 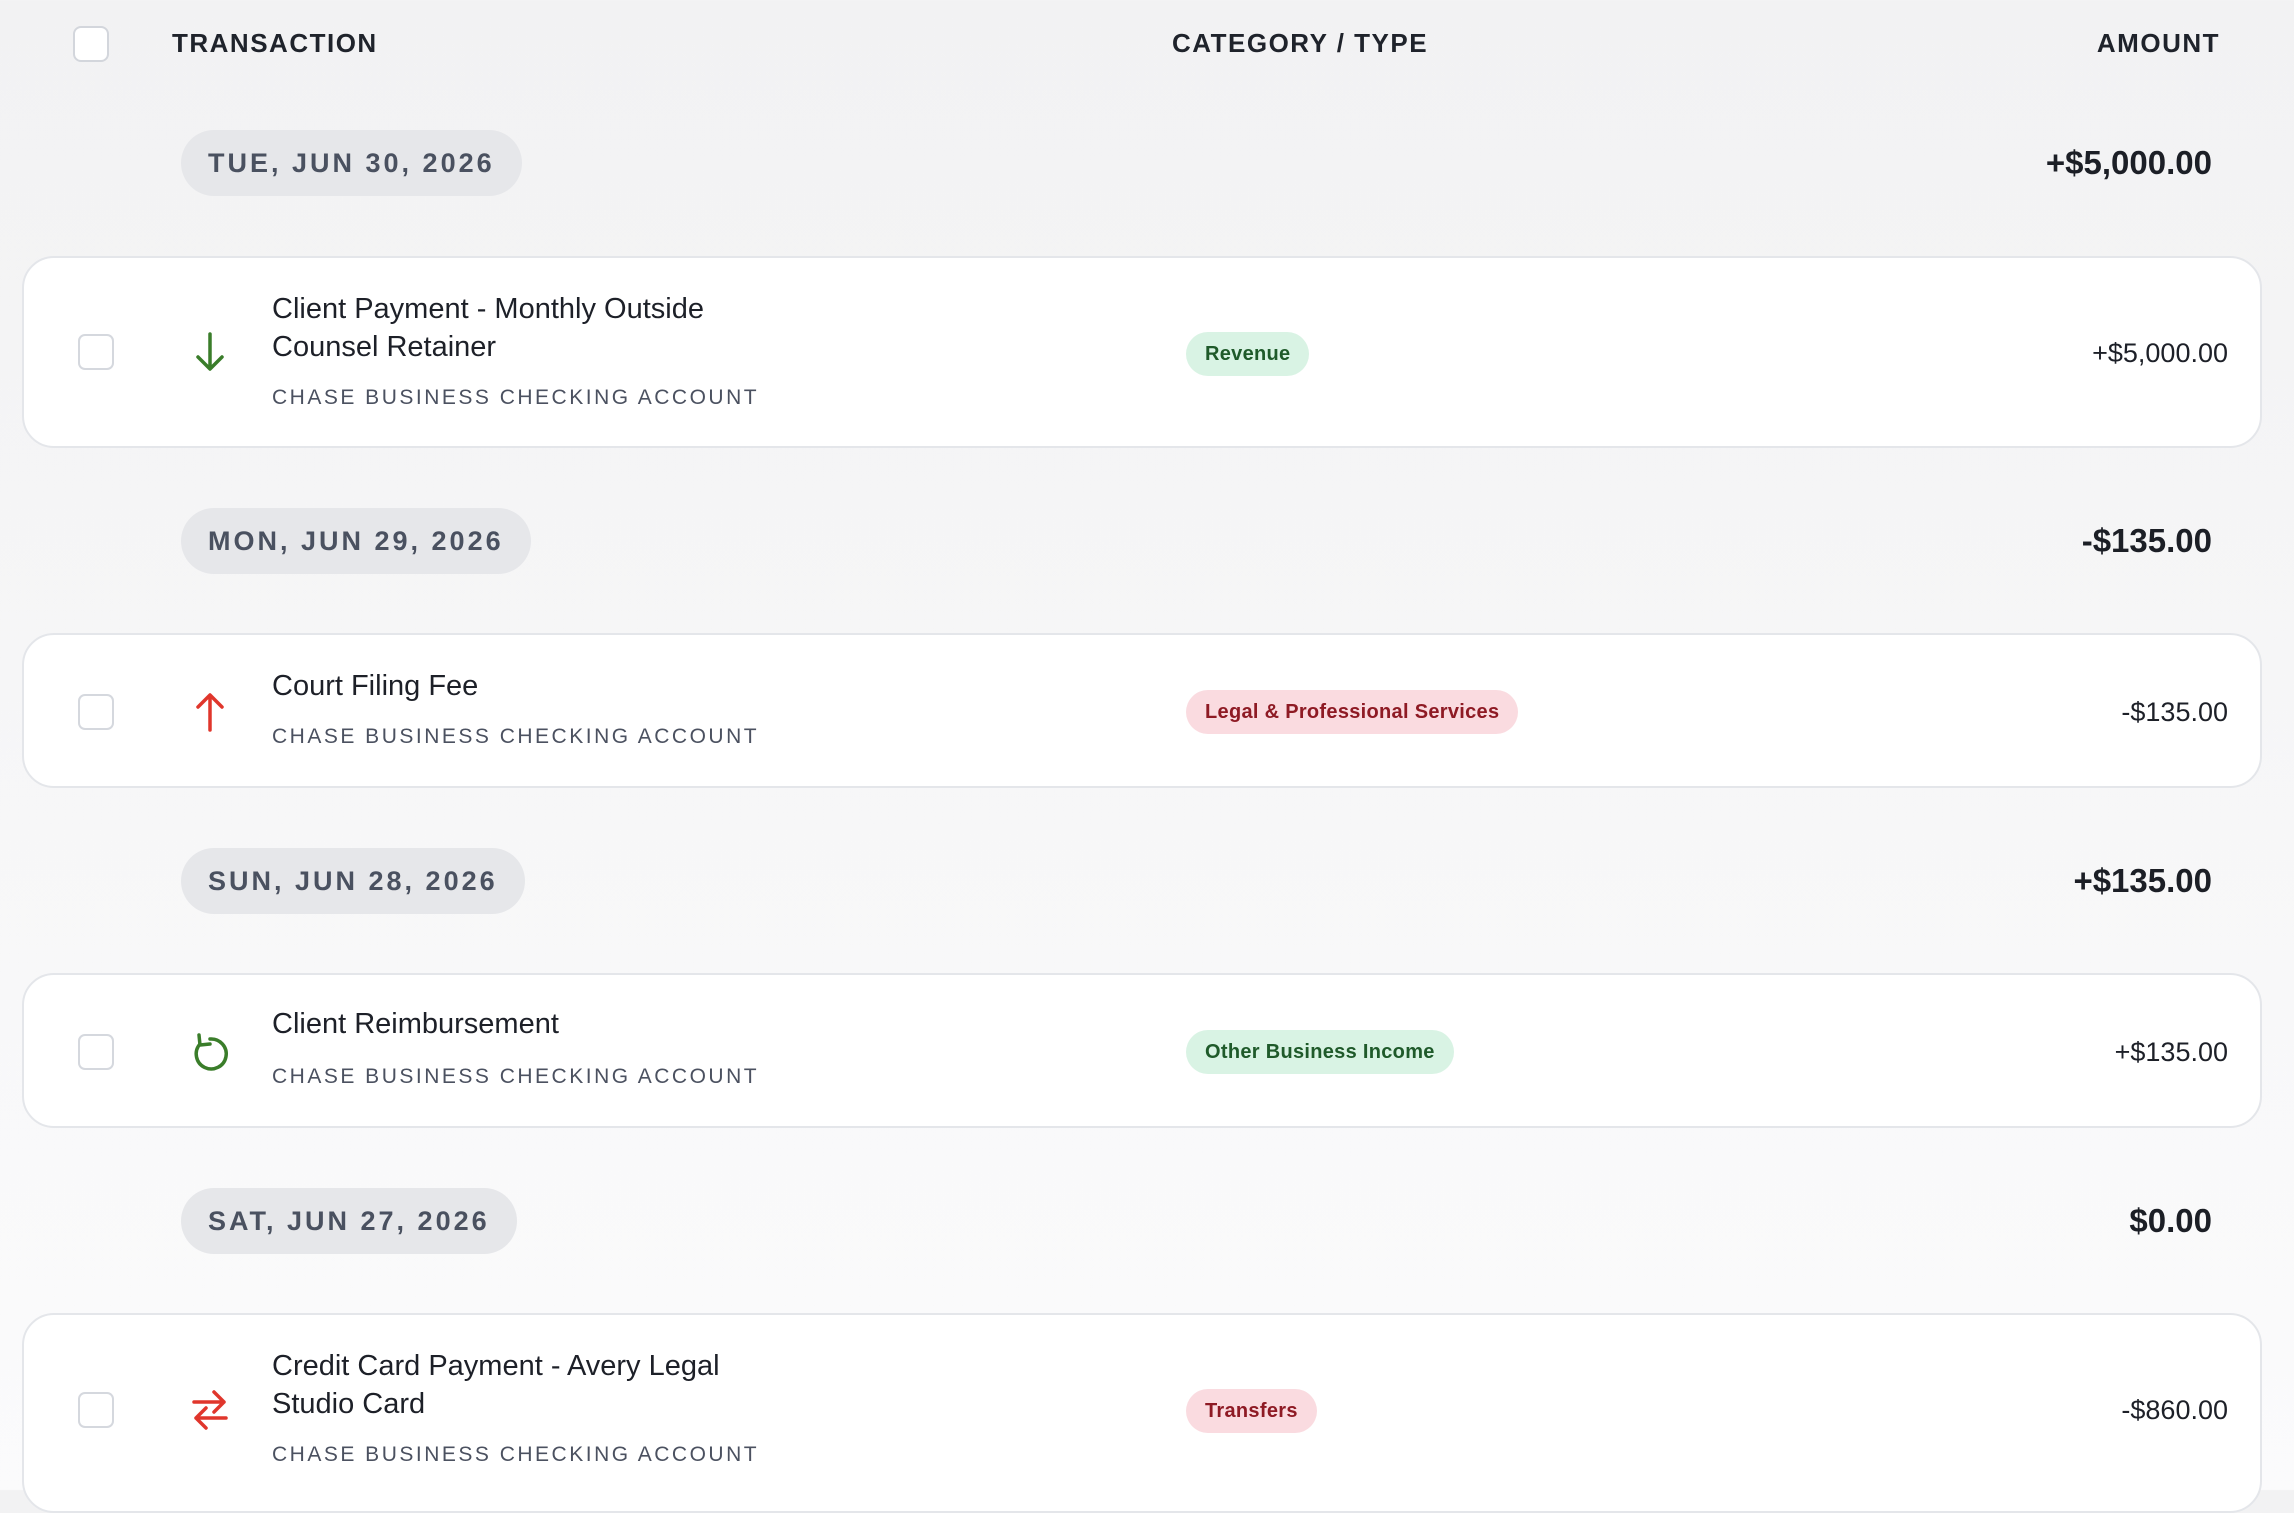 I want to click on transaction-title: Client Reimbursement, so click(x=415, y=1024).